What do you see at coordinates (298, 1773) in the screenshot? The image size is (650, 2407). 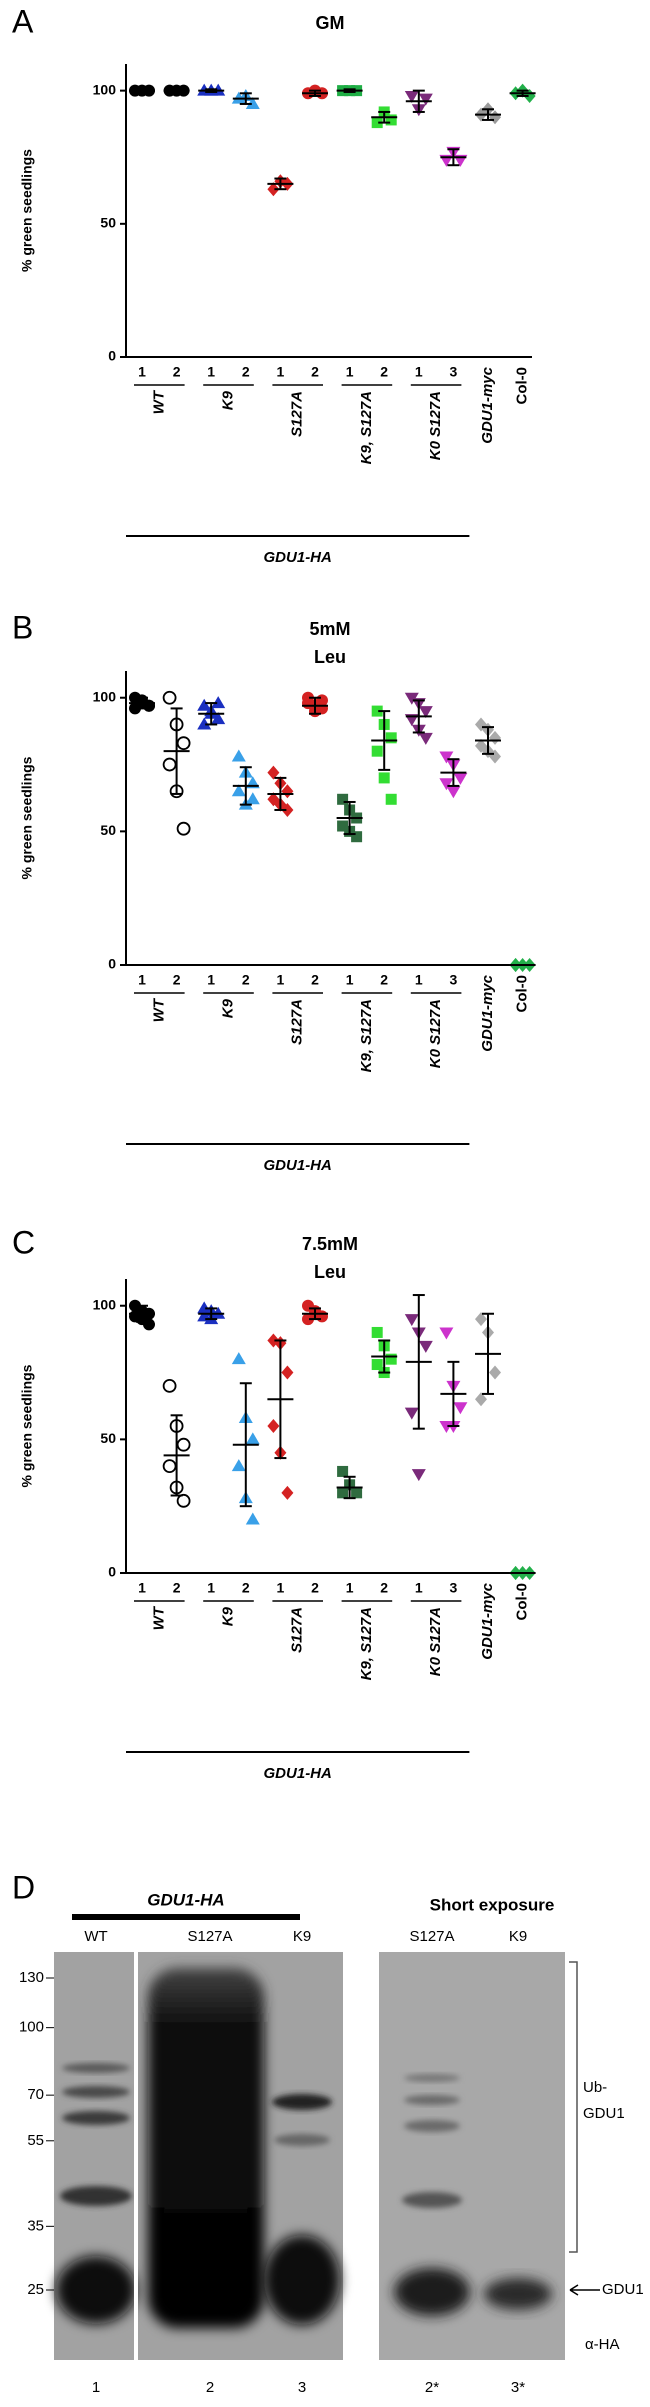 I see `bracket-label: GDU1-HA` at bounding box center [298, 1773].